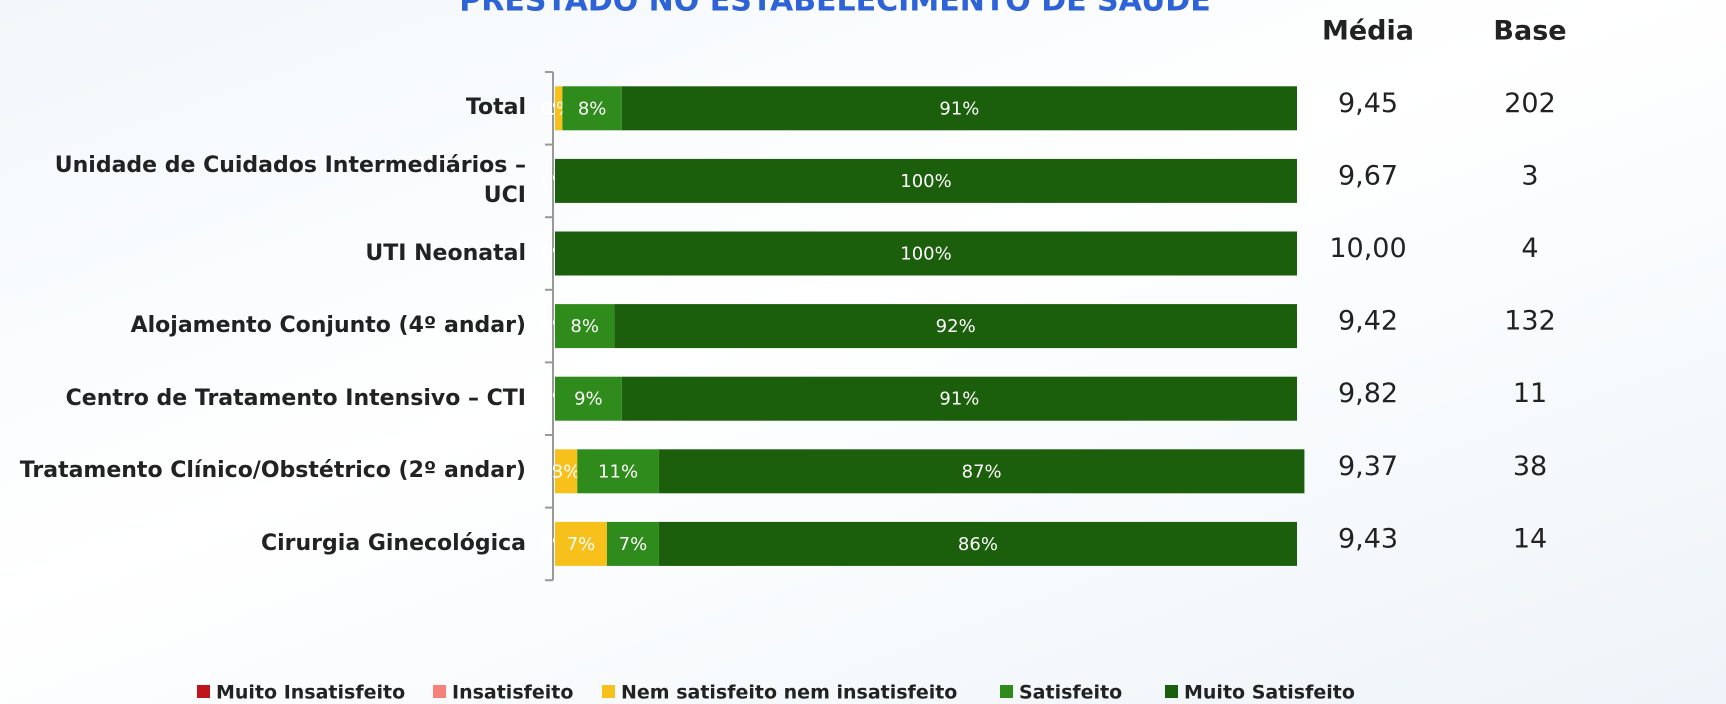 The image size is (1726, 704). What do you see at coordinates (290, 180) in the screenshot?
I see `category-label: Unidade de Cuidados Intermediários – UCI` at bounding box center [290, 180].